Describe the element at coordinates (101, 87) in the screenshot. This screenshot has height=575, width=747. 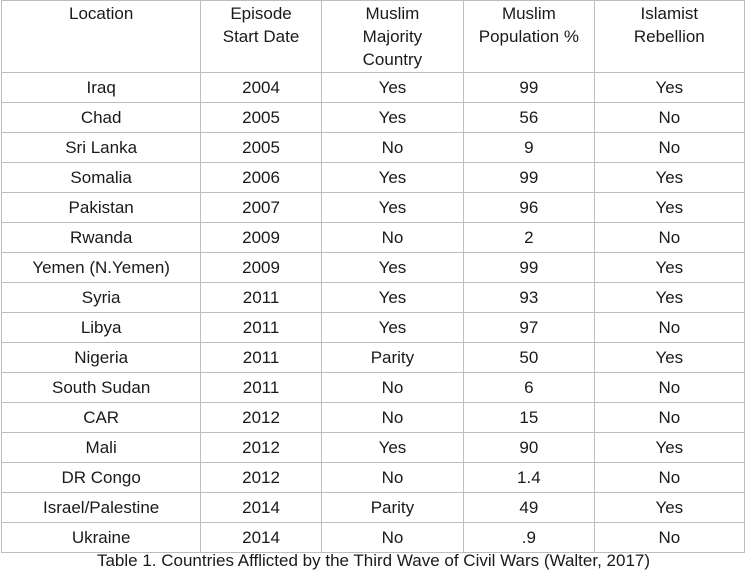
I see `cell-location: Iraq` at that location.